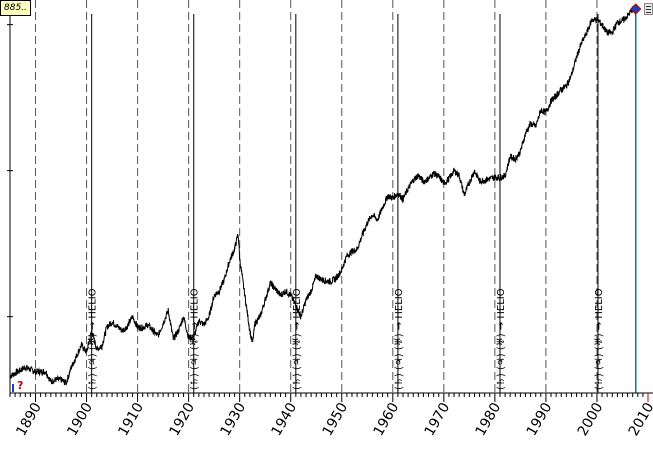 Image resolution: width=653 pixels, height=452 pixels. Describe the element at coordinates (29, 419) in the screenshot. I see `x-tick-label: 1890` at that location.